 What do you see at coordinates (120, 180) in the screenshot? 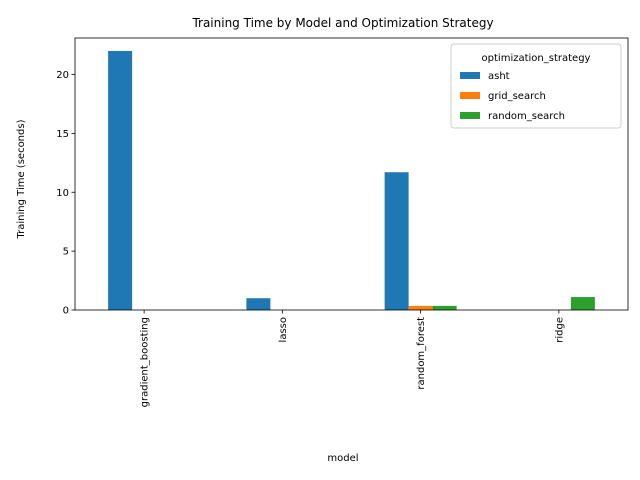
I see `bar-asht-gradient_boosting` at bounding box center [120, 180].